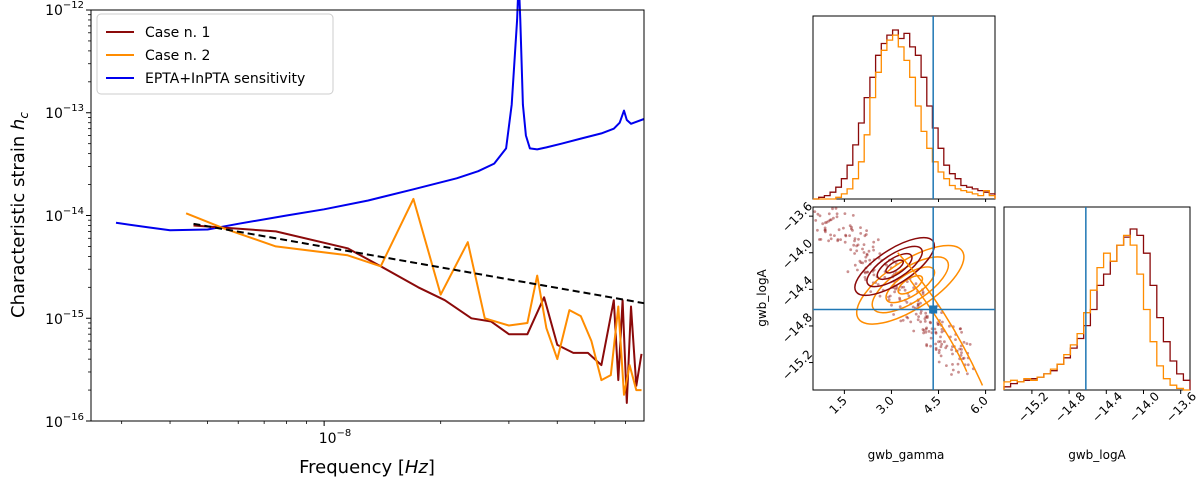 The height and width of the screenshot is (479, 1200). Describe the element at coordinates (894, 266) in the screenshot. I see `case1-contour` at that location.